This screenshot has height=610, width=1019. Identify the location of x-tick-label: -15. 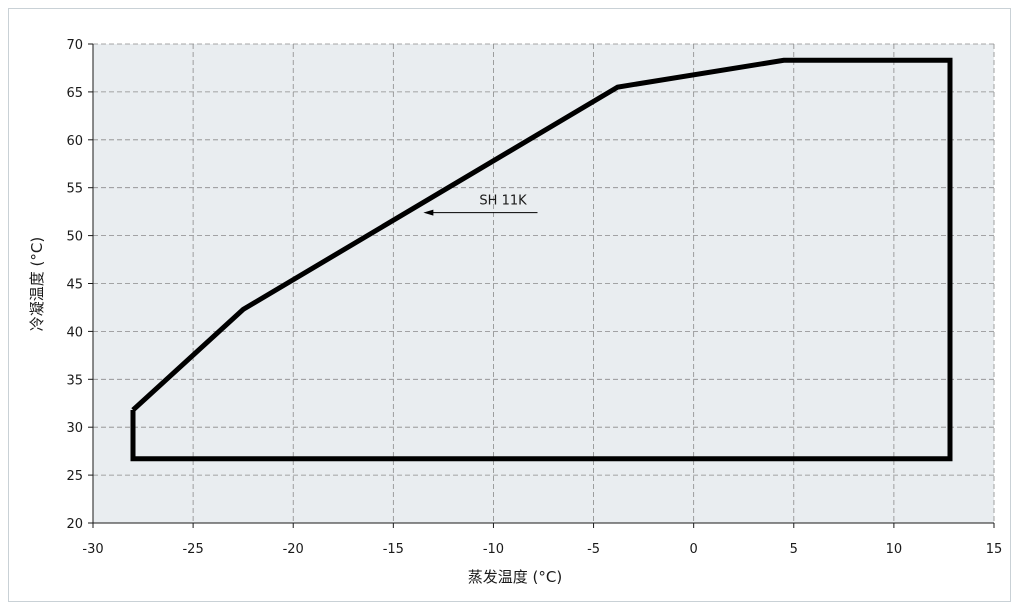
(393, 549).